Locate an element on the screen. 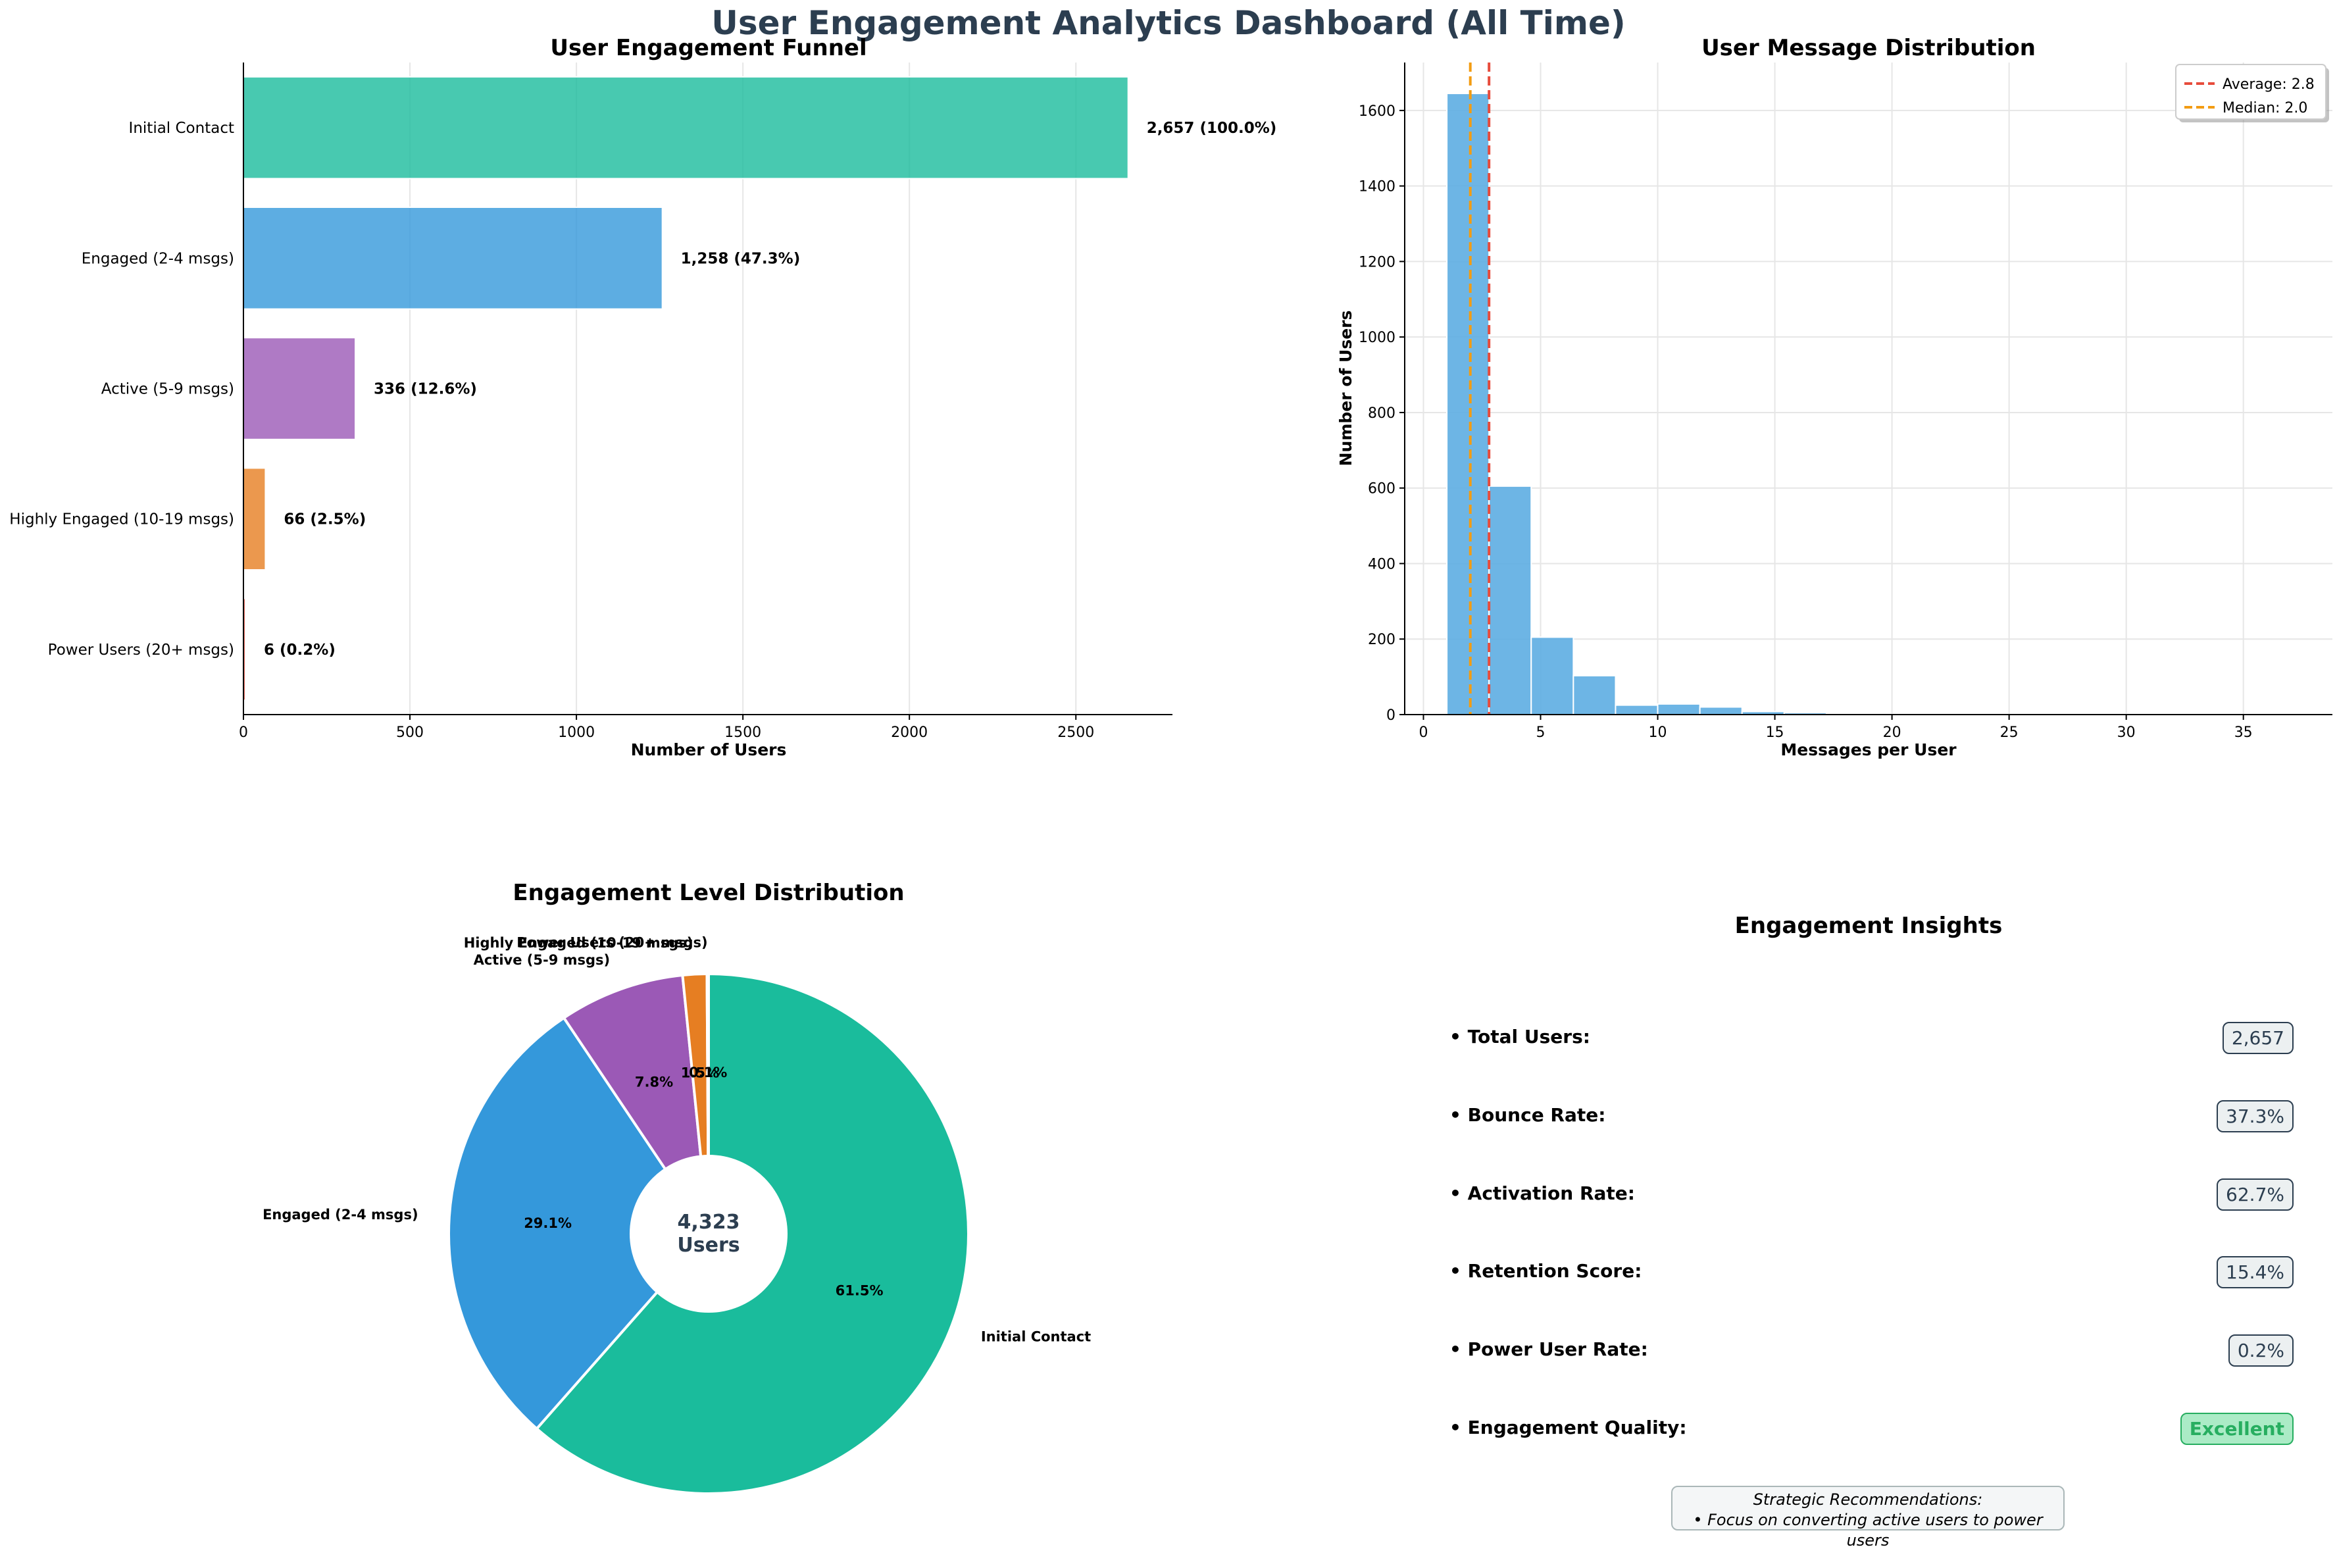 This screenshot has width=2337, height=1568. histogram-x-tick-label: 15 is located at coordinates (1775, 732).